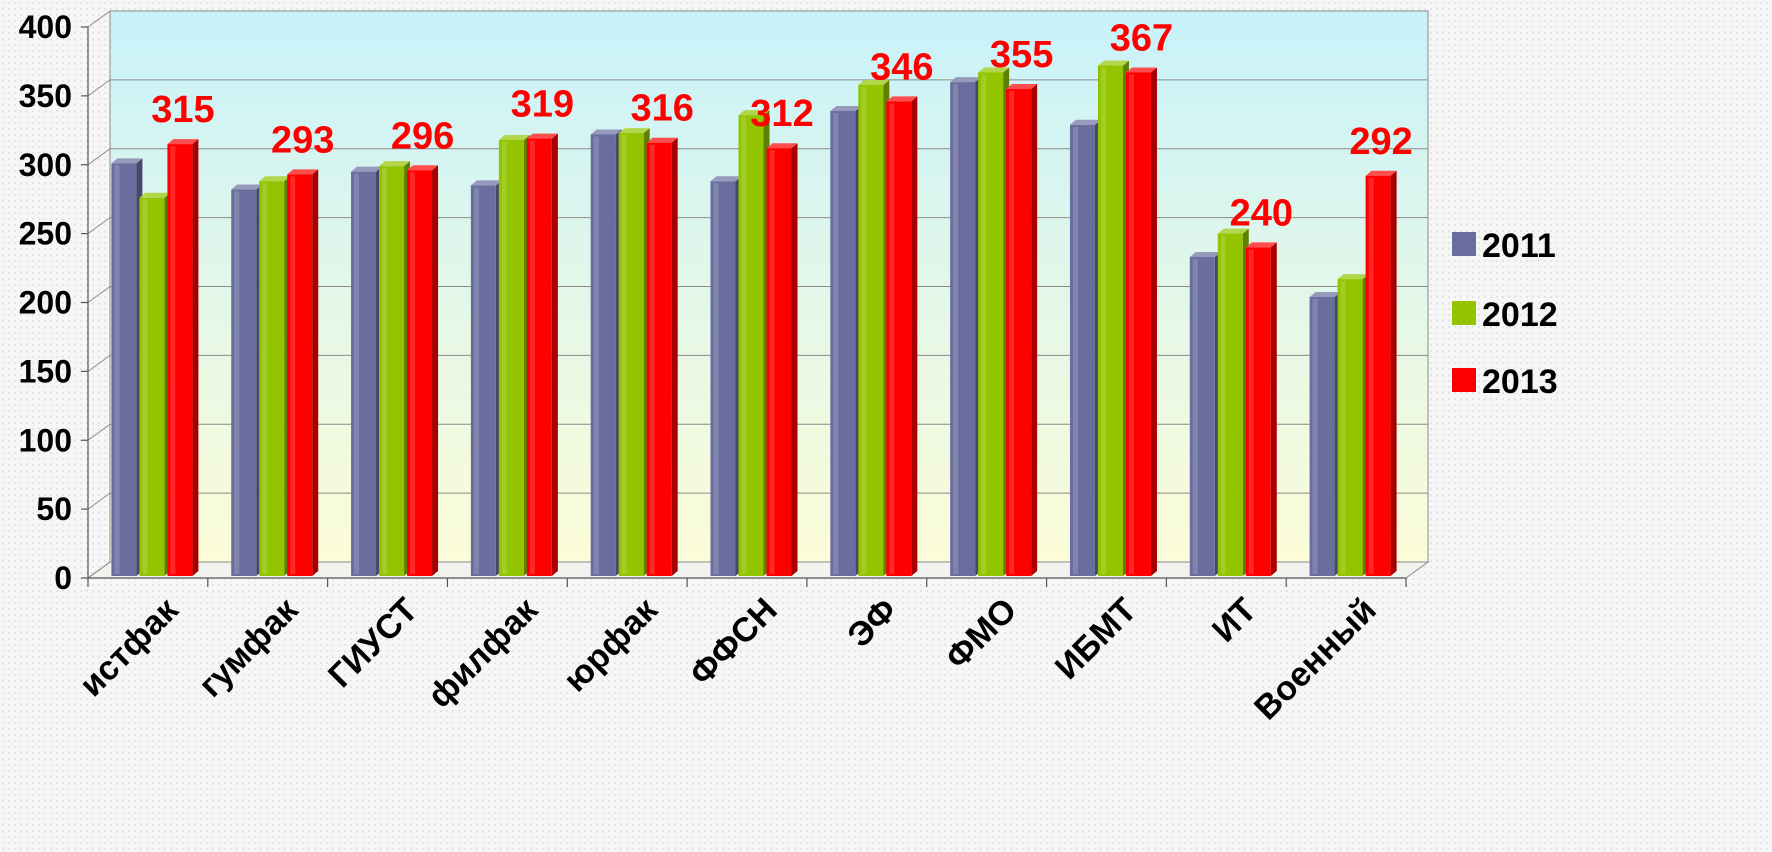  I want to click on bar-2012-ФМО, so click(994, 322).